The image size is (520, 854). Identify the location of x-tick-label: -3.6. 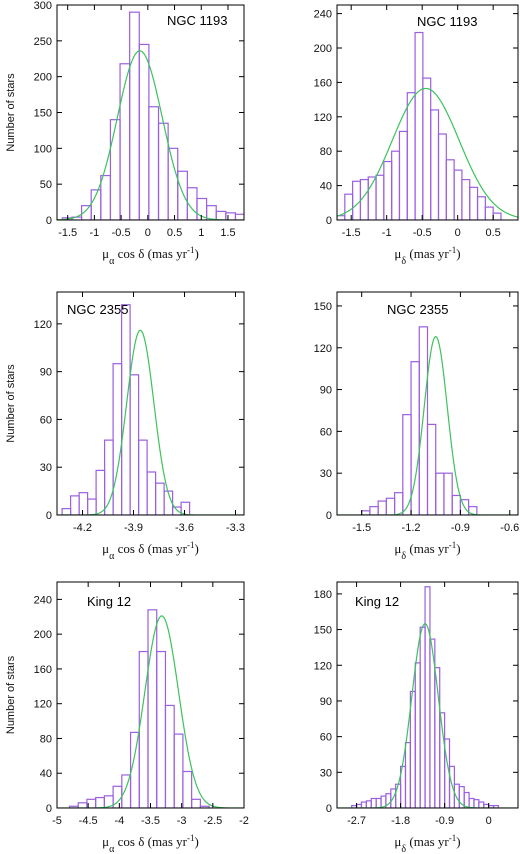
(184, 528).